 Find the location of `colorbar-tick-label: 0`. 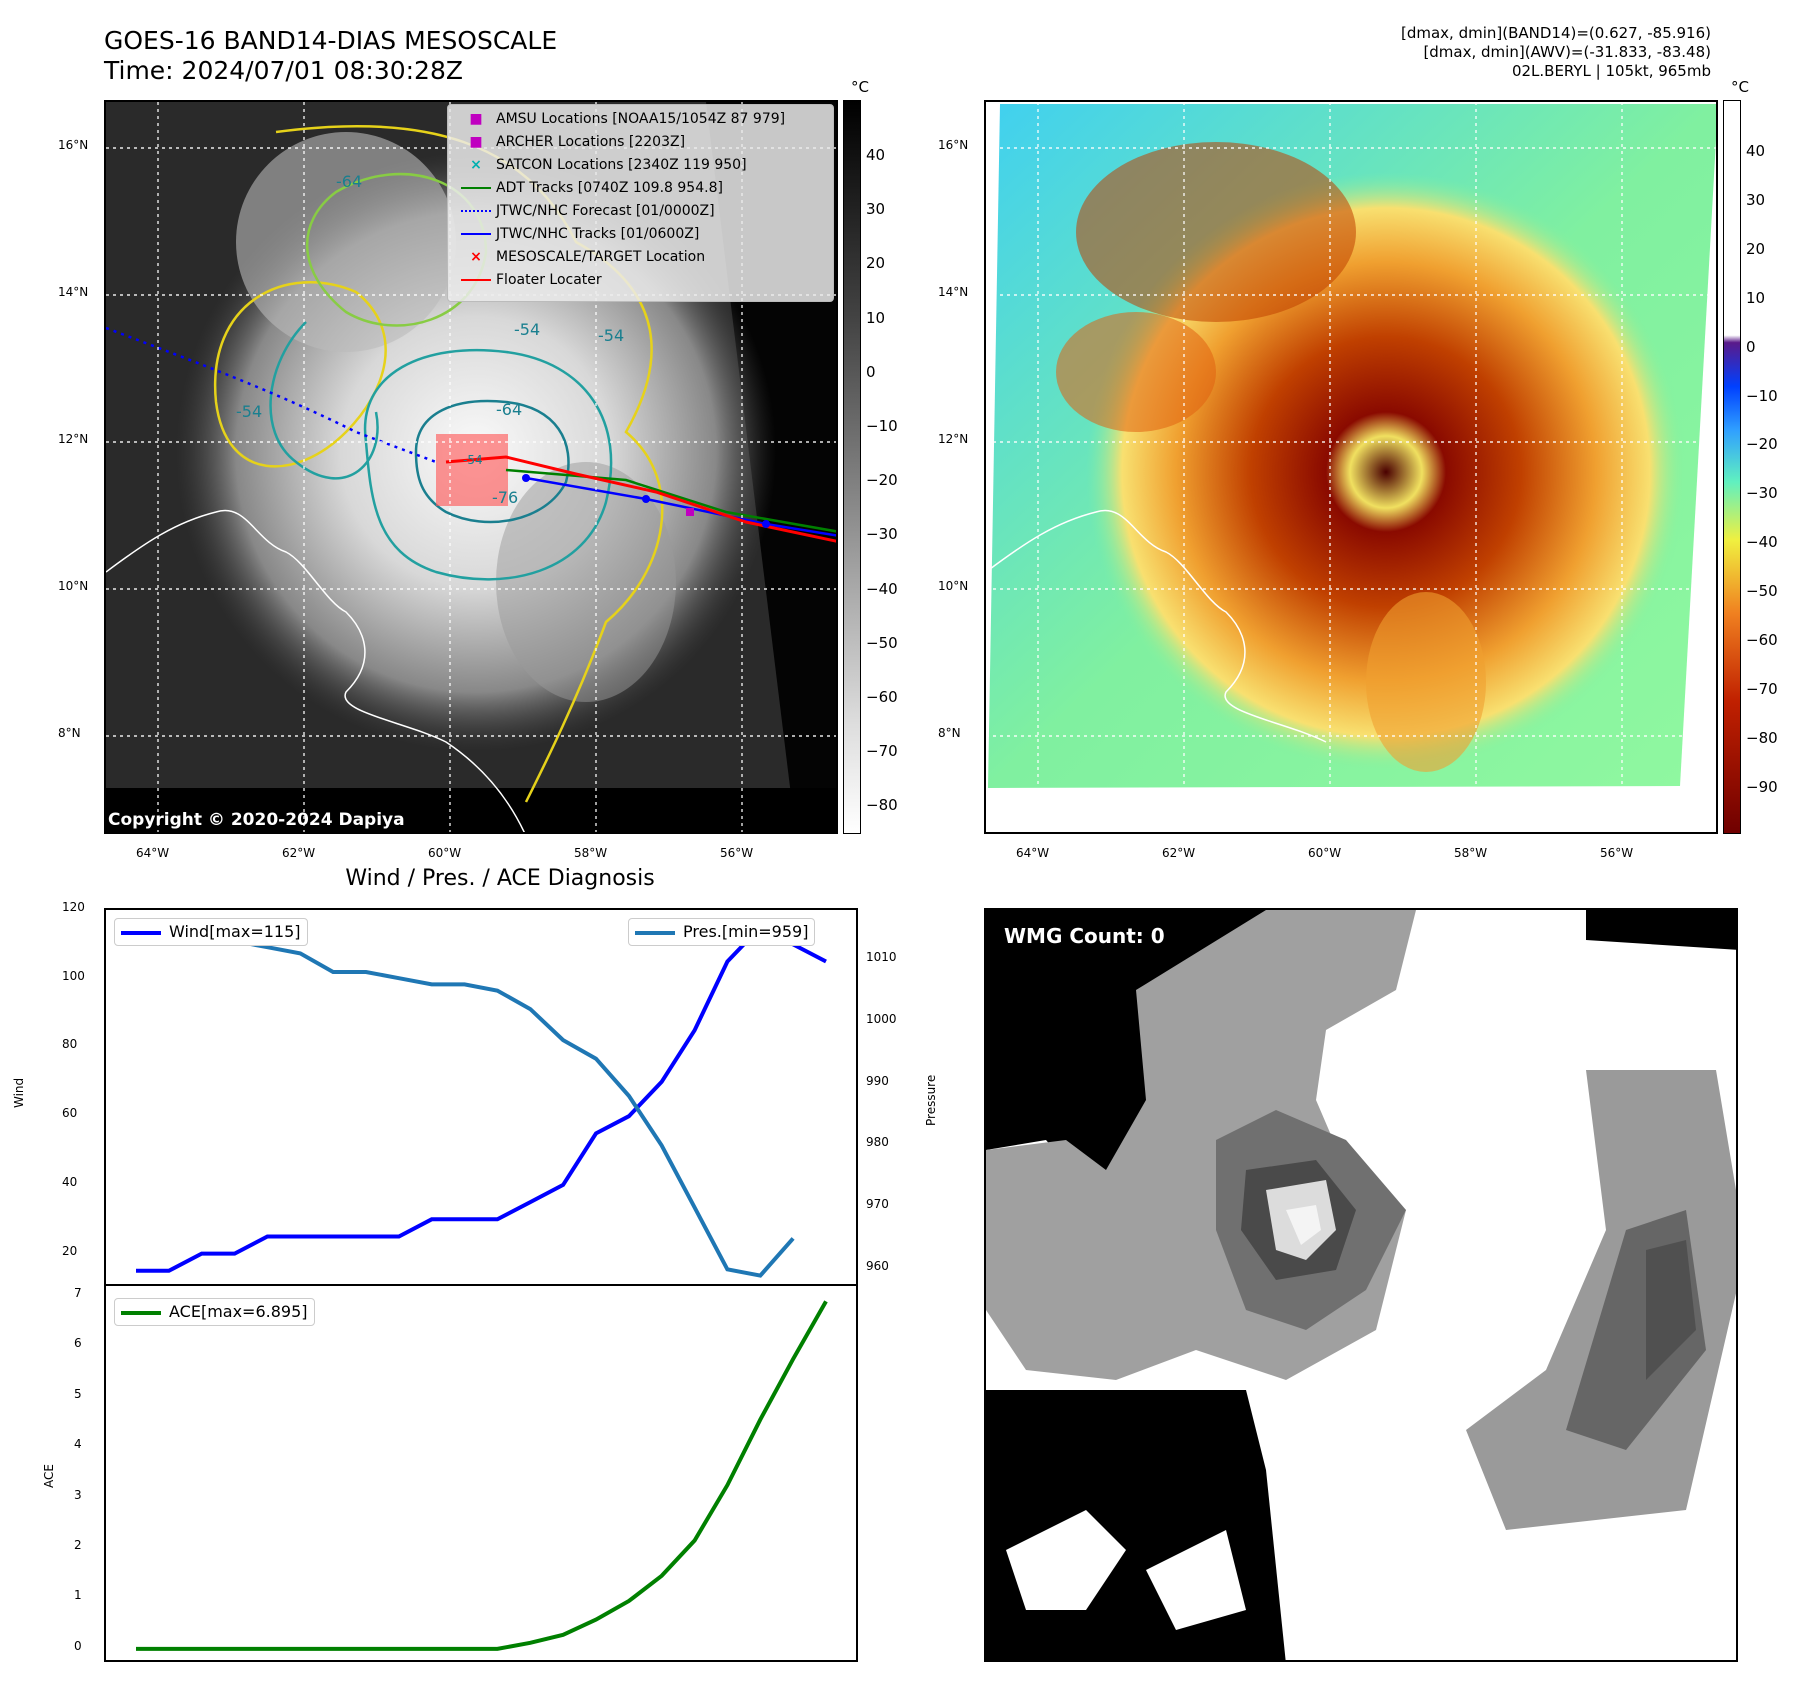

colorbar-tick-label: 0 is located at coordinates (1751, 346).